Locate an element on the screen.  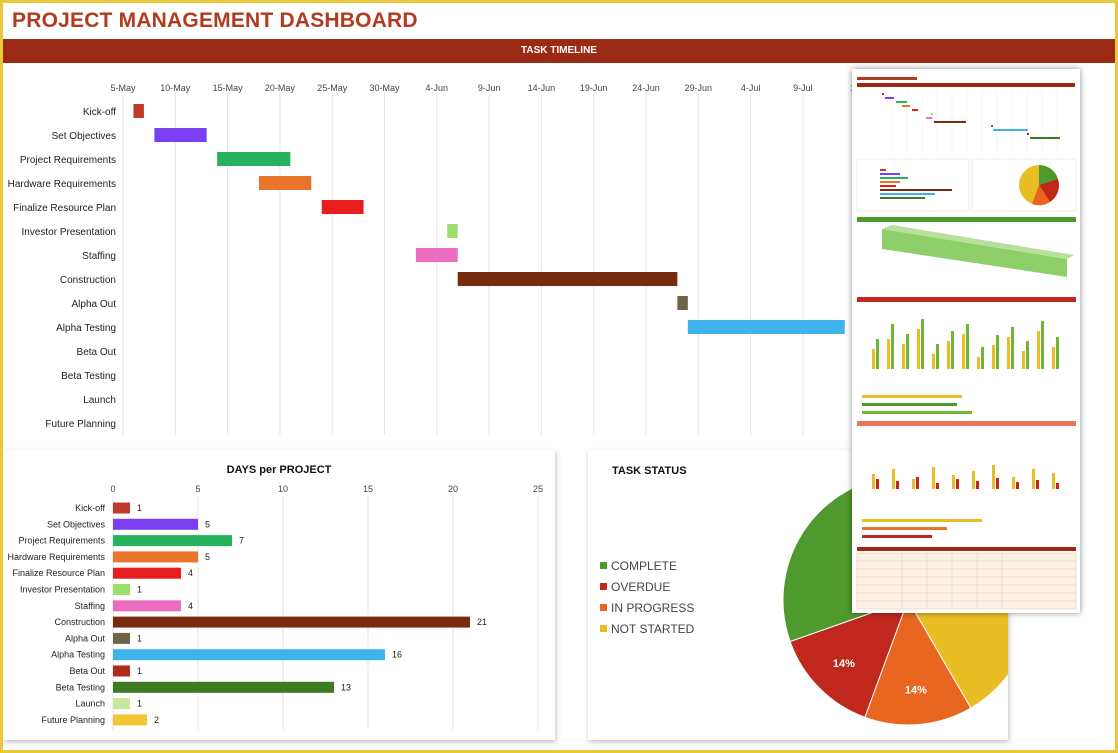
gantt-x-tick: 29-Jun is located at coordinates (699, 88).